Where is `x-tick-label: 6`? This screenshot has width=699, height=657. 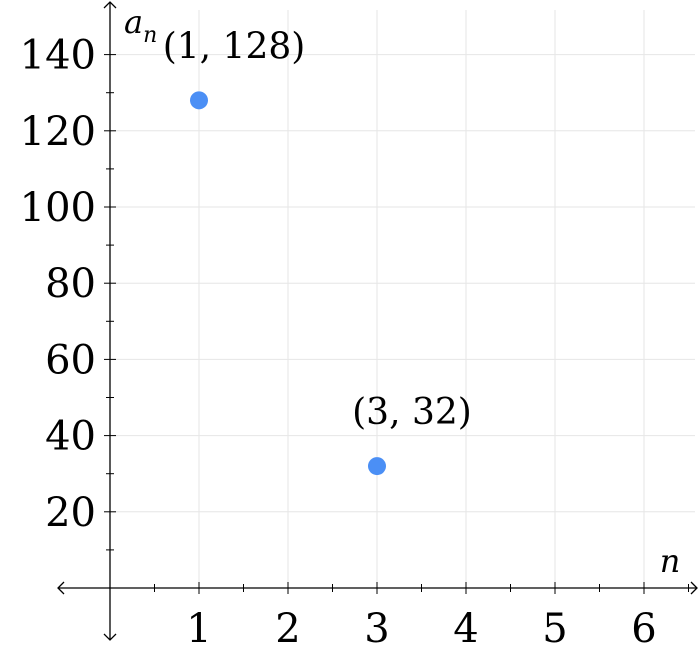
x-tick-label: 6 is located at coordinates (643, 629).